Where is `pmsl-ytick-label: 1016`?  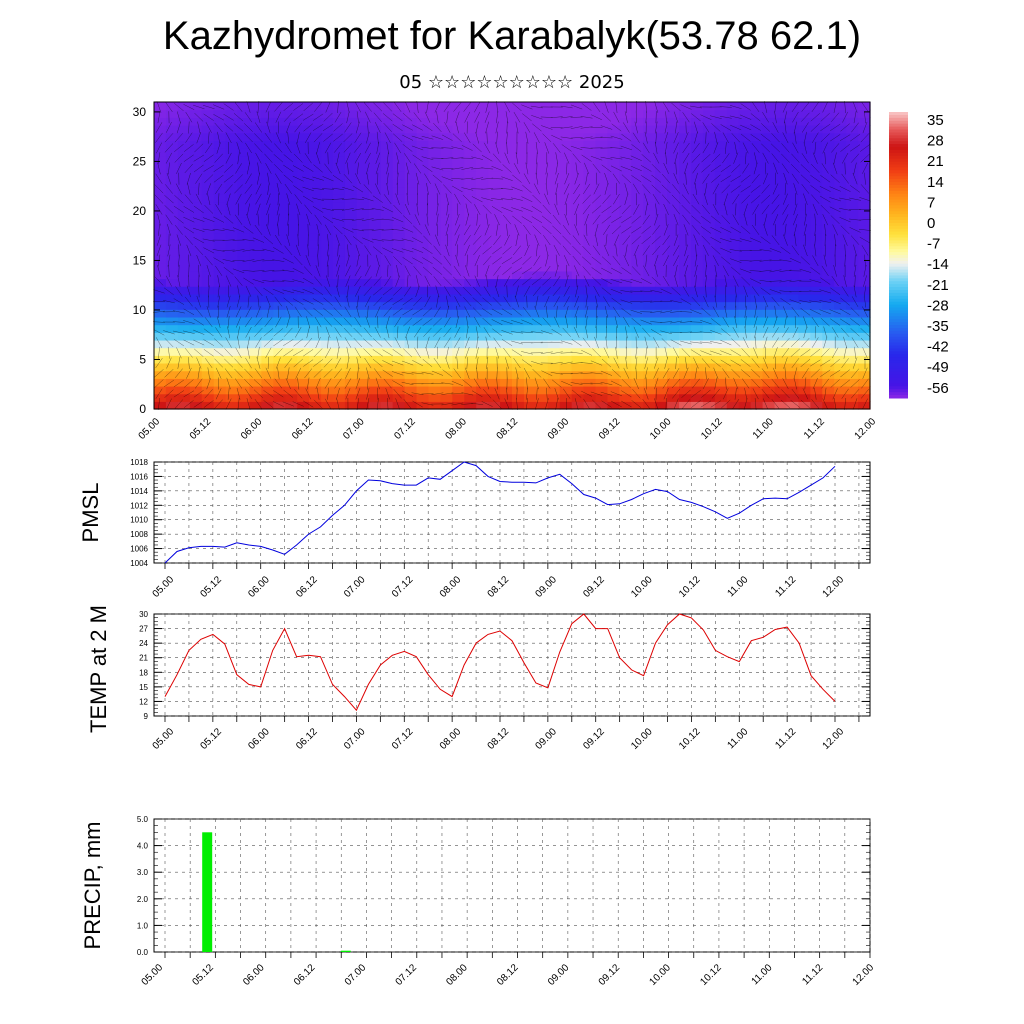 pmsl-ytick-label: 1016 is located at coordinates (139, 476).